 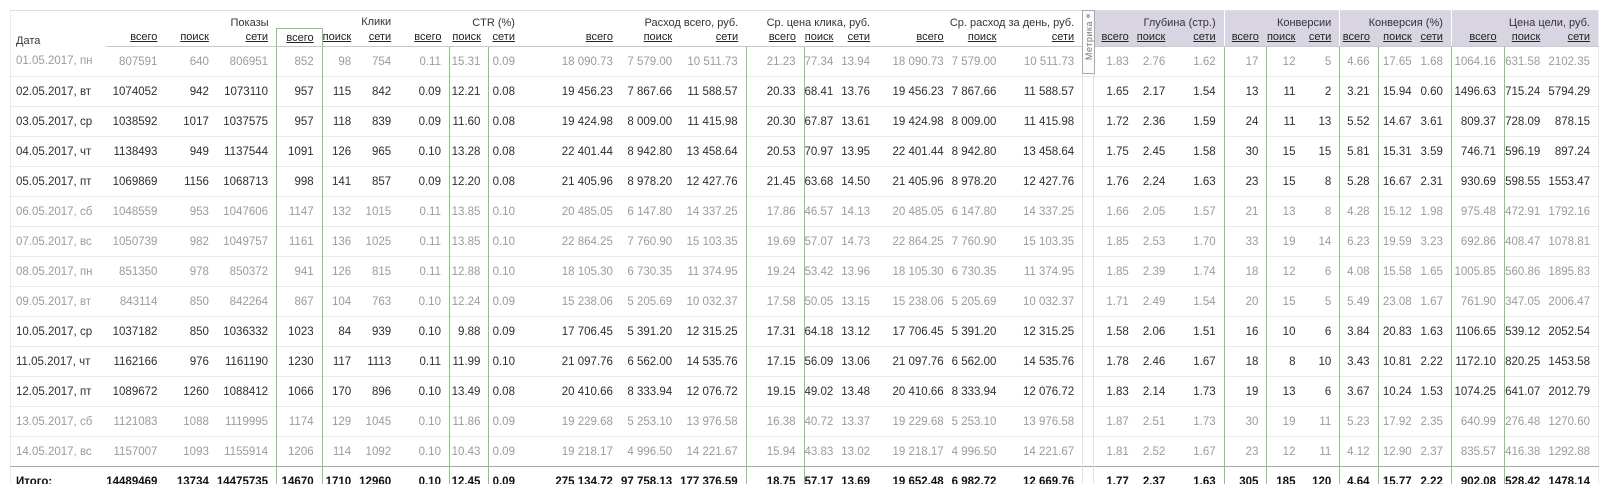 What do you see at coordinates (299, 391) in the screenshot?
I see `data-cell: 1066` at bounding box center [299, 391].